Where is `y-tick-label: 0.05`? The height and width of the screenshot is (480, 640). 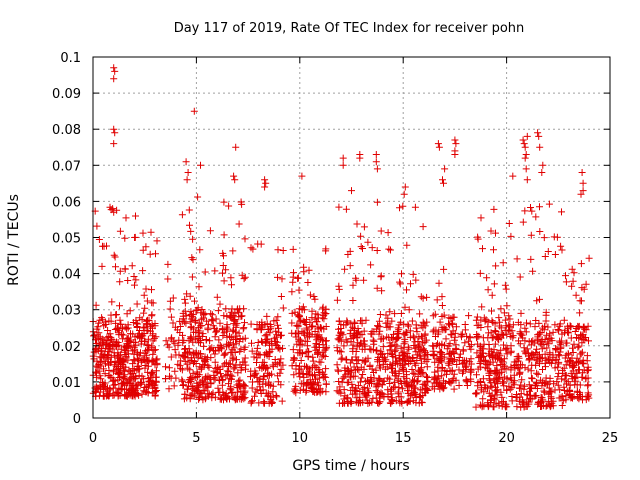
y-tick-label: 0.05 is located at coordinates (66, 239).